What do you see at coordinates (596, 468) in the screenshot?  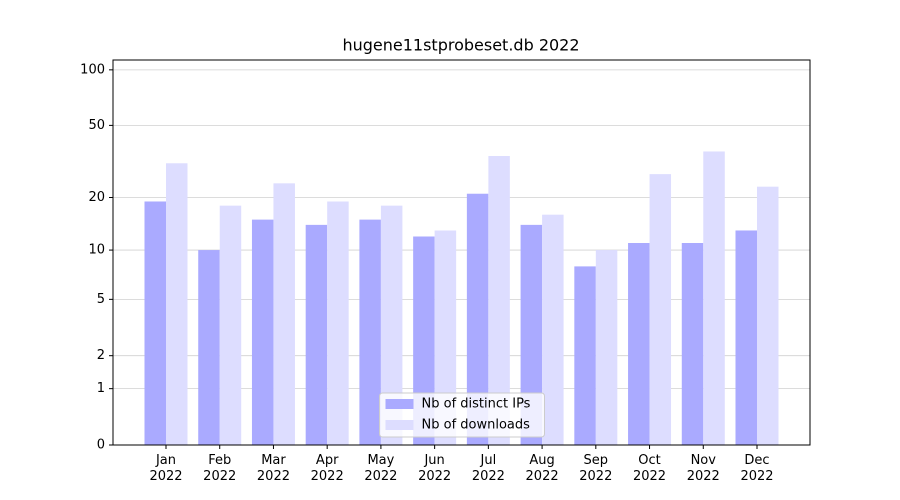 I see `x-tick-label: Sep 2022` at bounding box center [596, 468].